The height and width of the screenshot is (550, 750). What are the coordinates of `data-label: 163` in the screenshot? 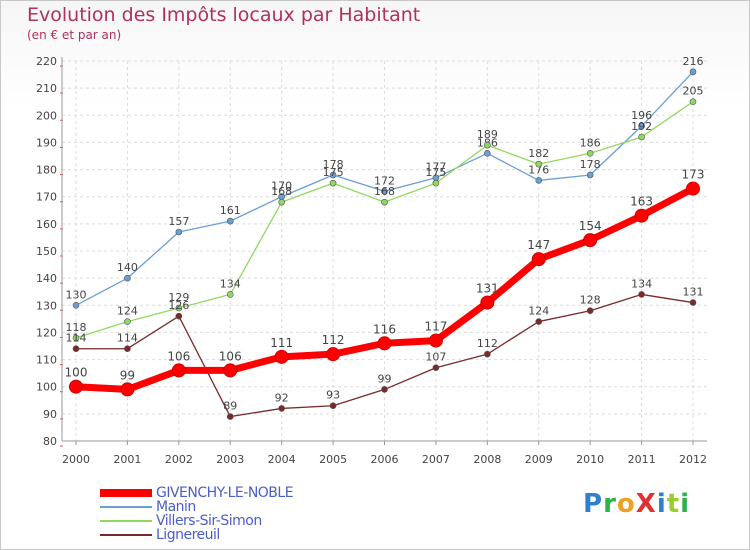 It's located at (641, 202).